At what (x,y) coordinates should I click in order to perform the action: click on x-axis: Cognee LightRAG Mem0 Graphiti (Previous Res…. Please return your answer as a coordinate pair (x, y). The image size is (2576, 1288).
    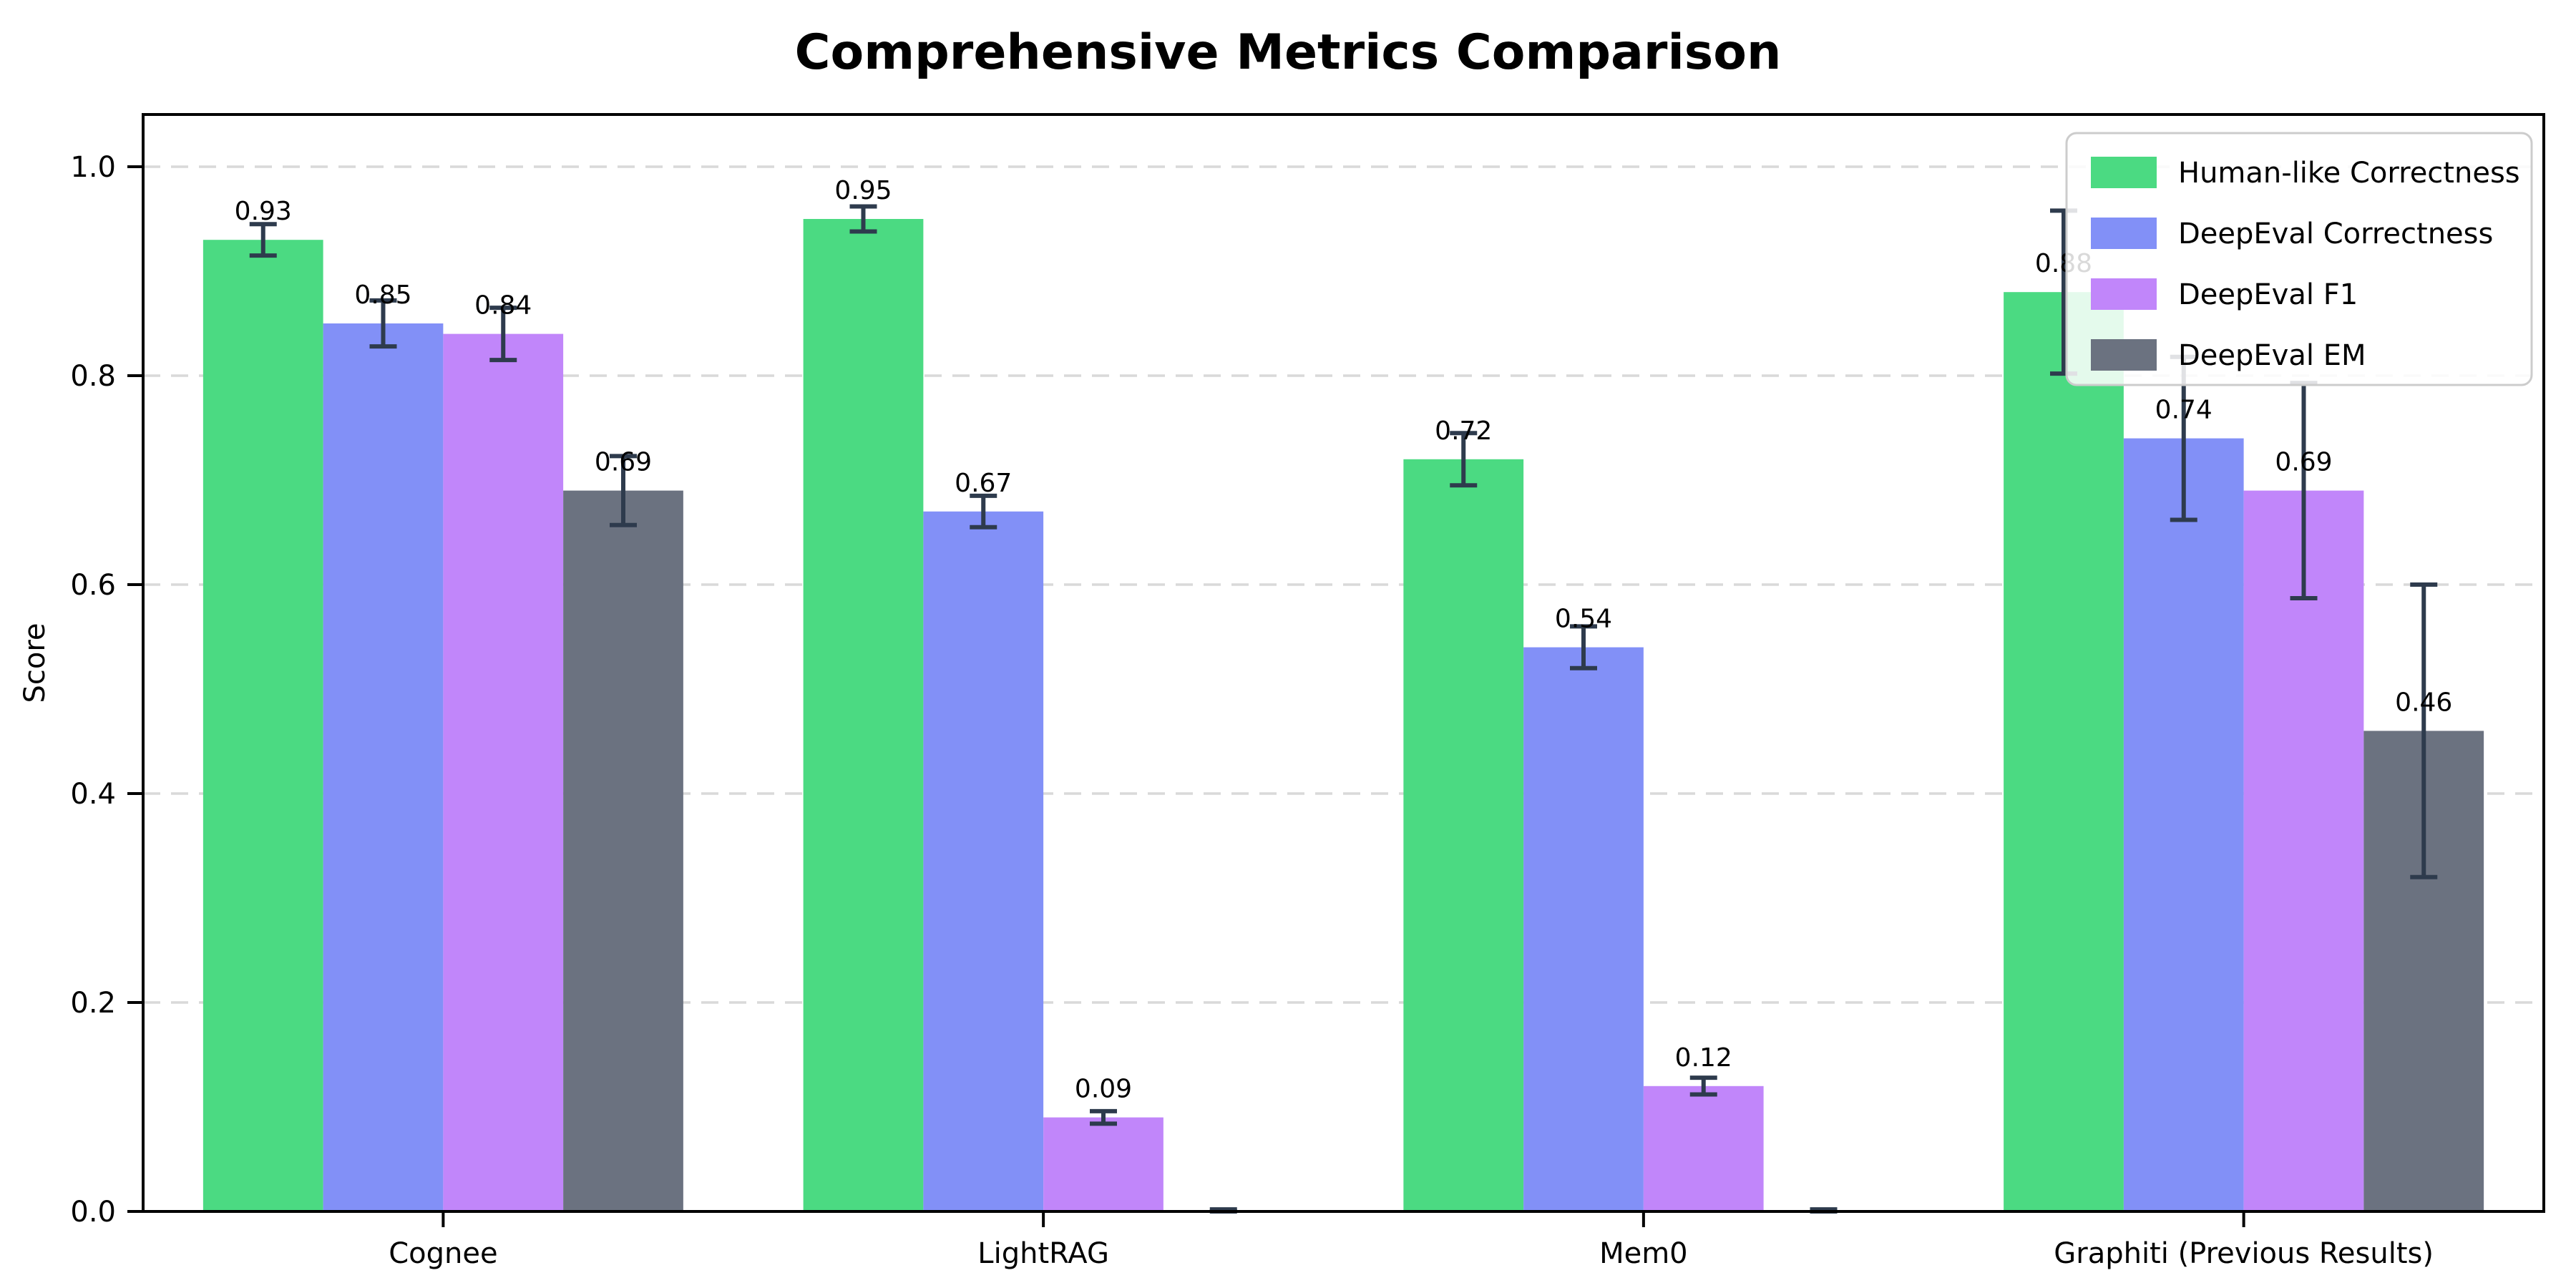
    Looking at the image, I should click on (1411, 1240).